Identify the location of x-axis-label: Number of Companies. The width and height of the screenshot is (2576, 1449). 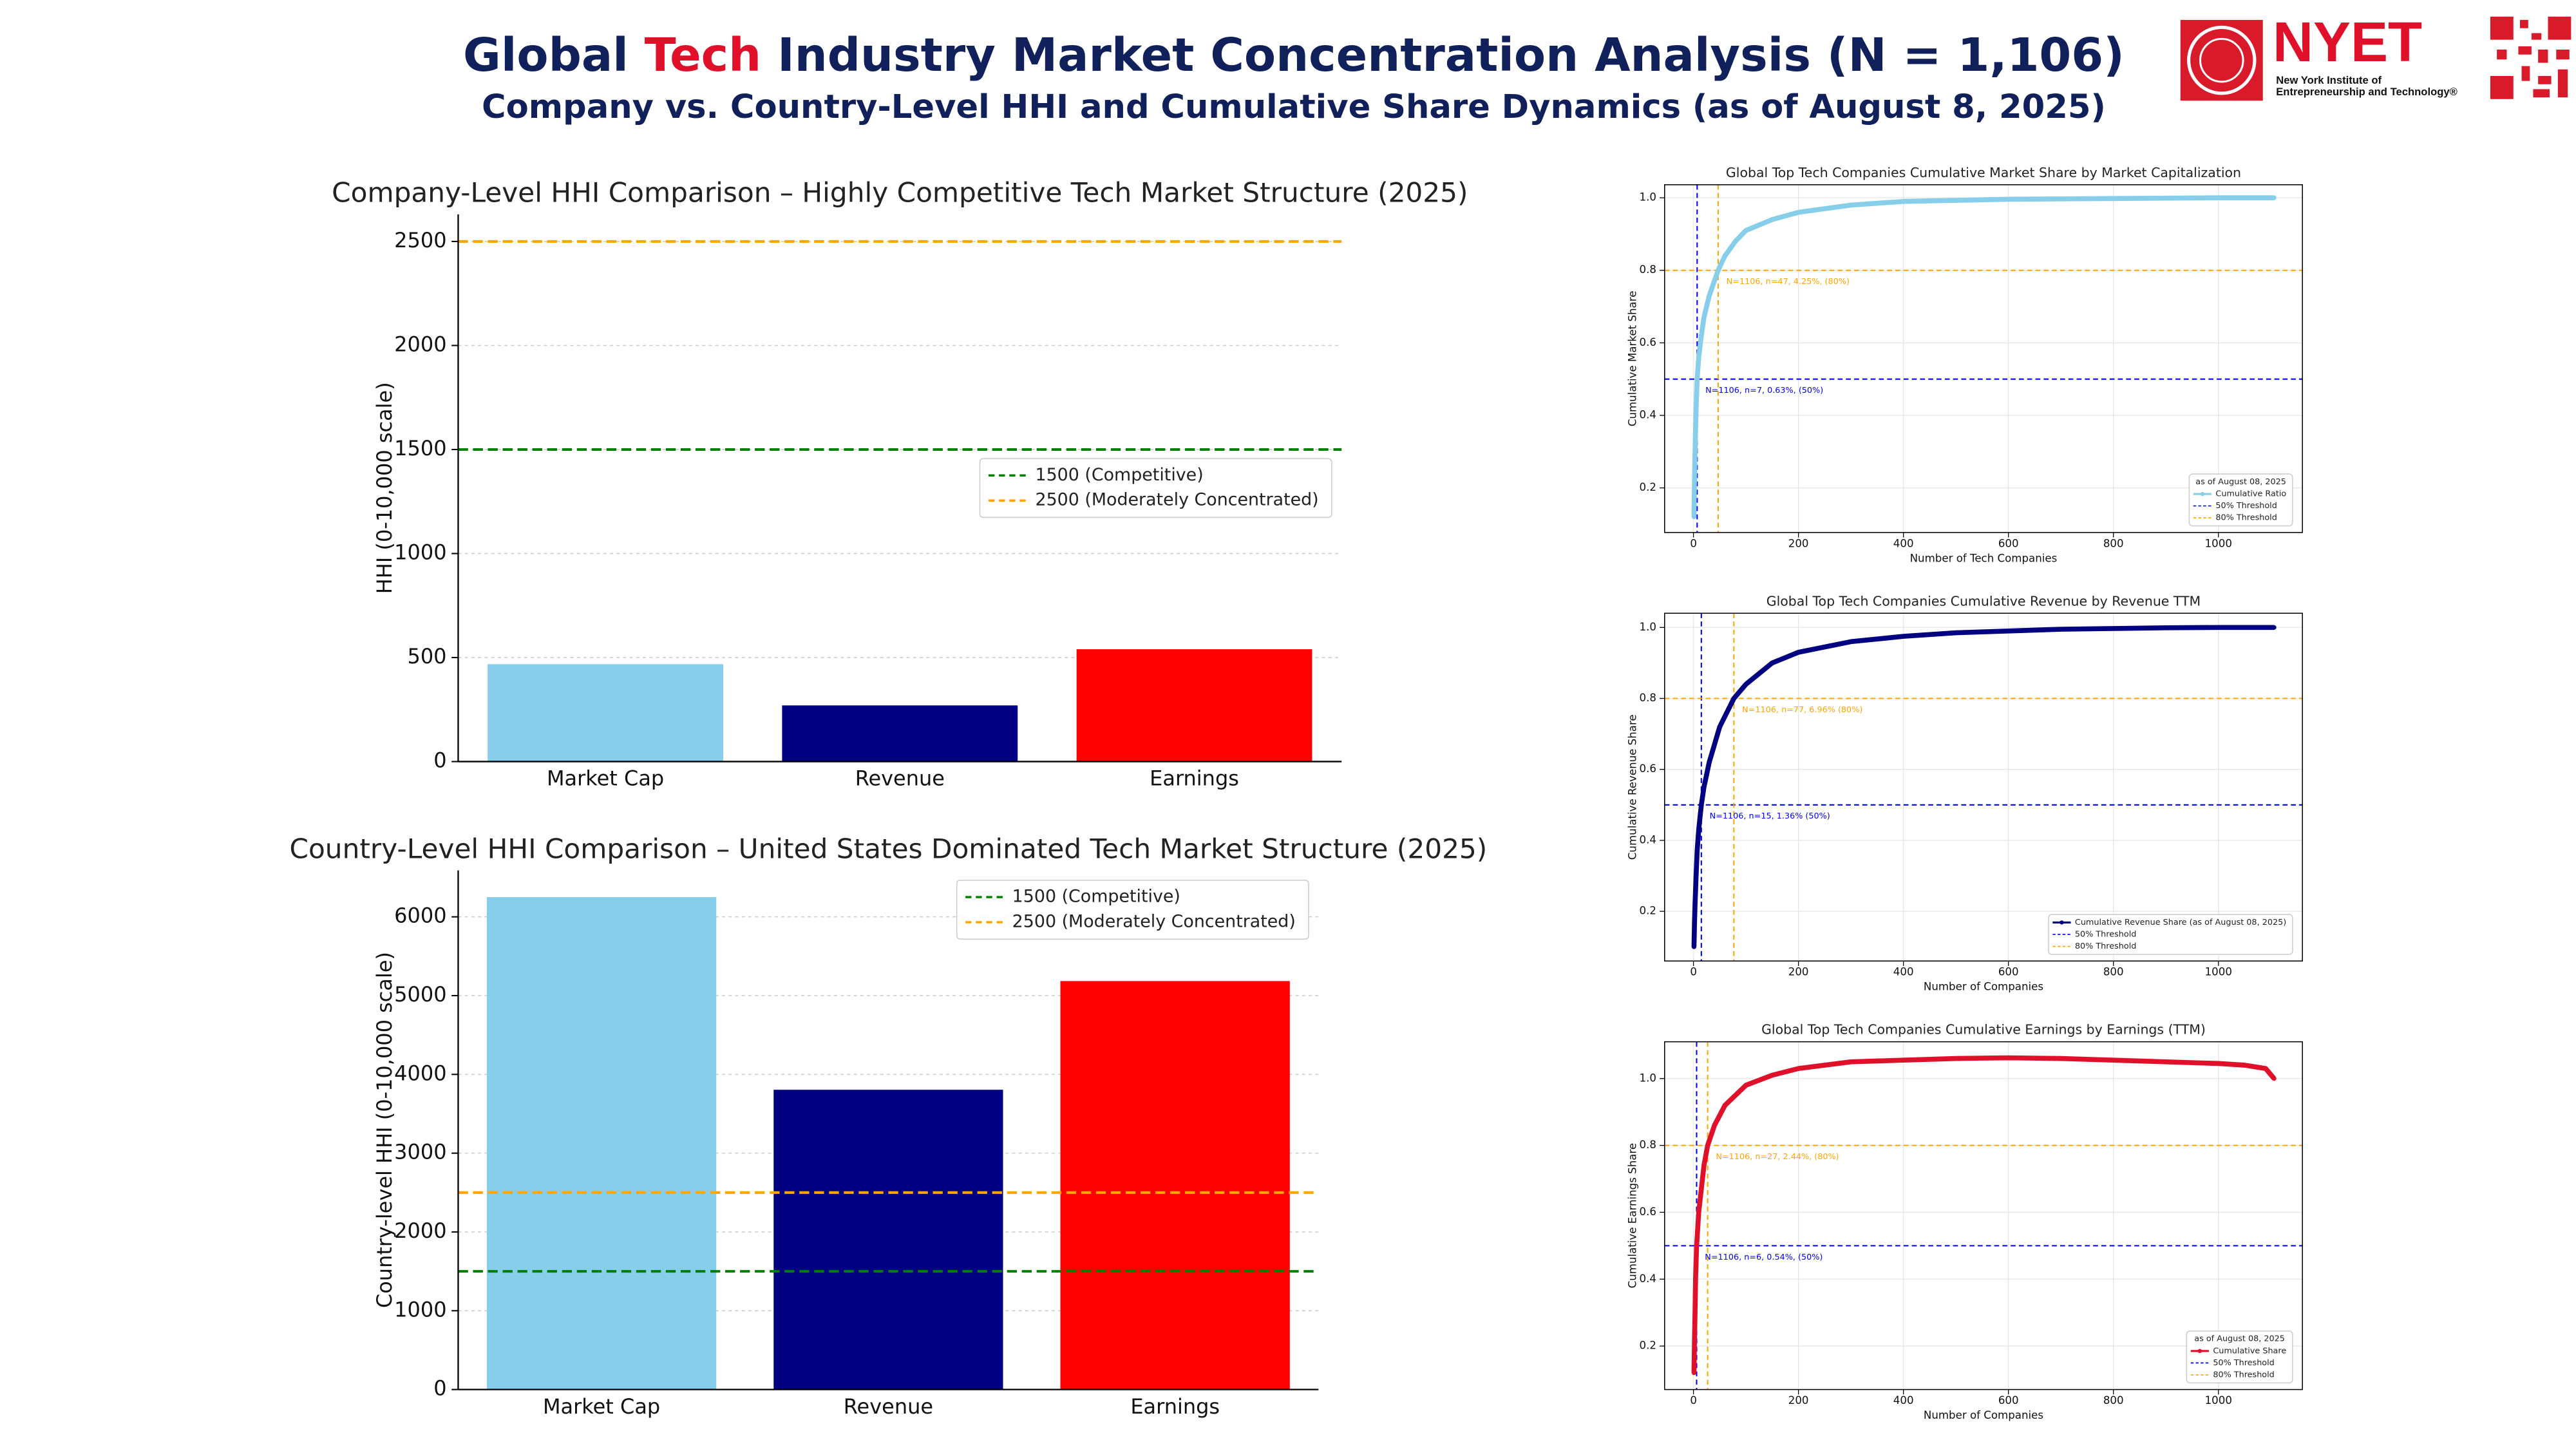
(1983, 1415).